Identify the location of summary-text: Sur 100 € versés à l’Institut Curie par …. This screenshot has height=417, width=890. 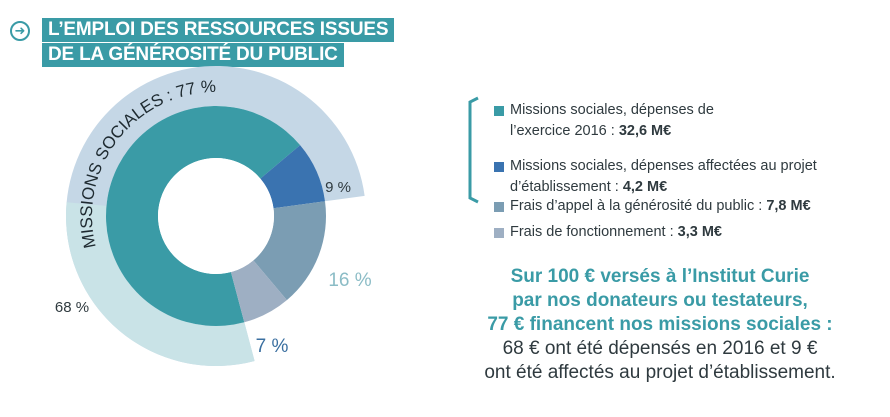
(660, 325).